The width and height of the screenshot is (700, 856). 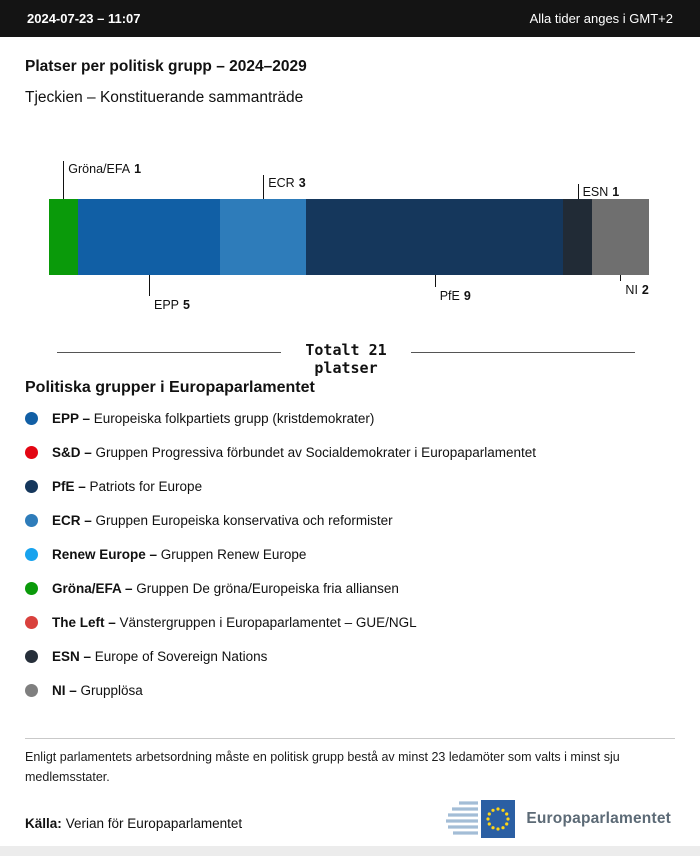 What do you see at coordinates (346, 368) in the screenshot?
I see `total-seats-line2: platser` at bounding box center [346, 368].